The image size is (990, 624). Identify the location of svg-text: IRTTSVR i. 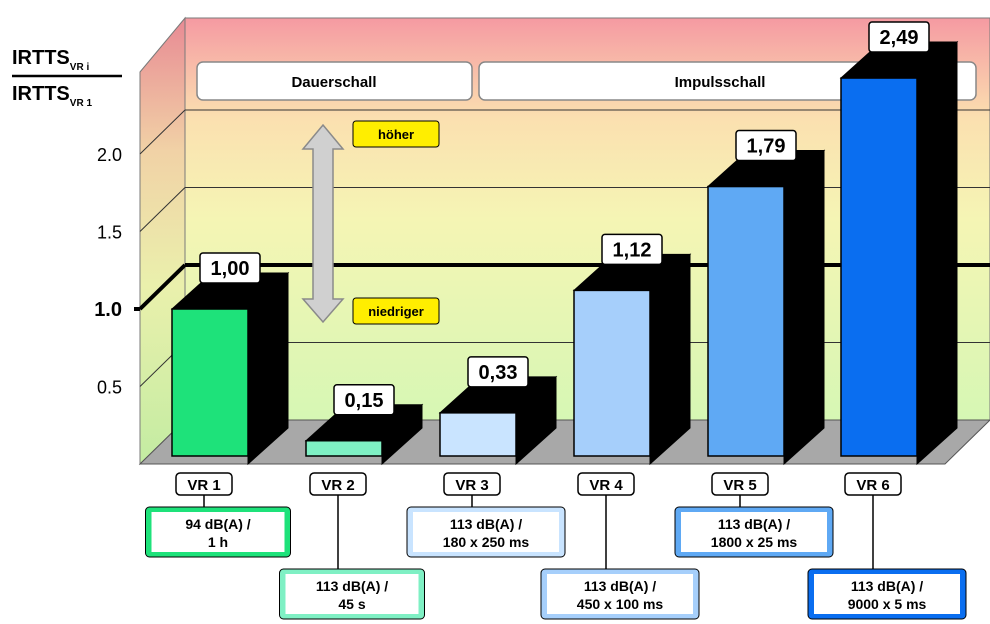
(50, 60).